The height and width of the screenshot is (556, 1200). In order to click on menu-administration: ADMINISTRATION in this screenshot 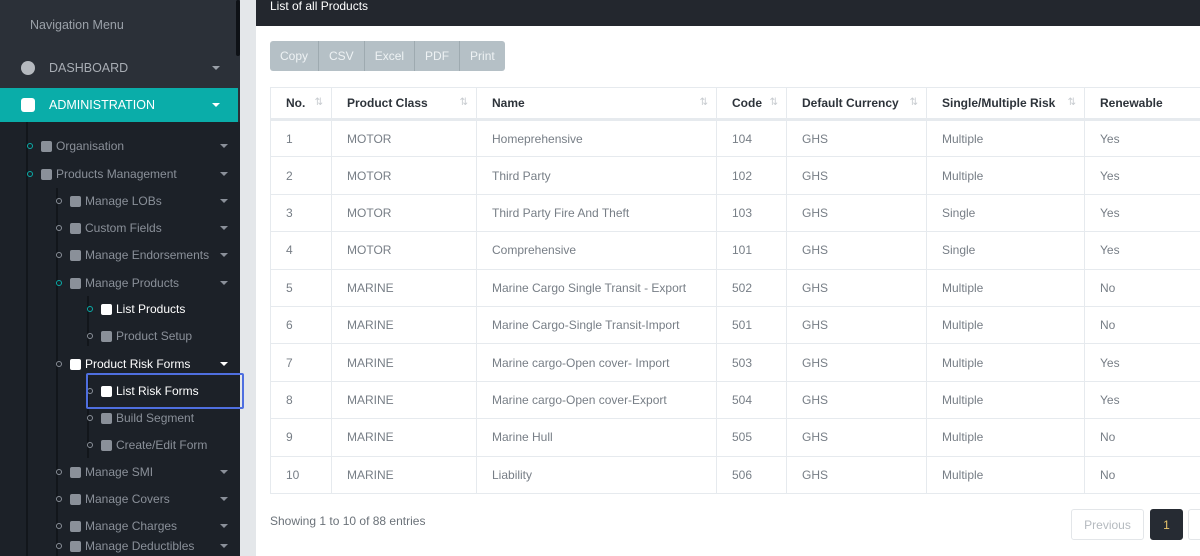, I will do `click(119, 105)`.